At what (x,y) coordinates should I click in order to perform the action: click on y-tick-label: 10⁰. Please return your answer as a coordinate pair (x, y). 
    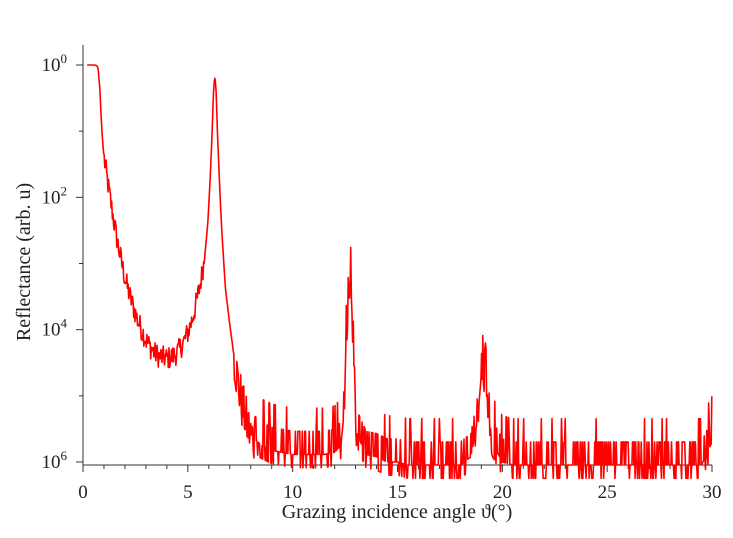
    Looking at the image, I should click on (55, 63).